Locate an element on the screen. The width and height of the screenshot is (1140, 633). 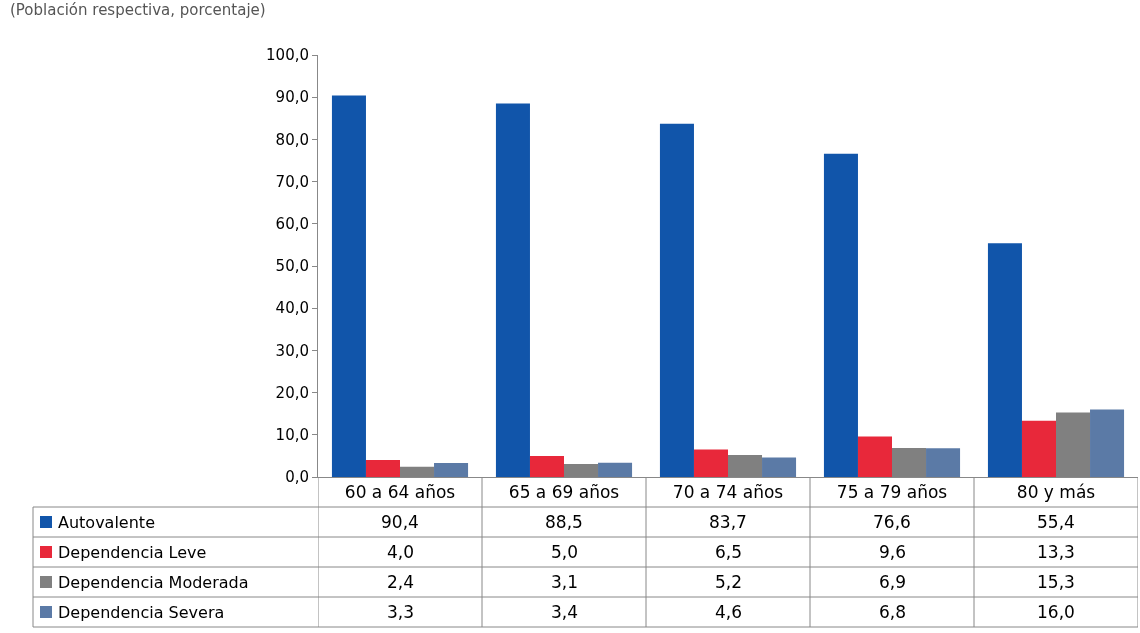
y-tick-label: 30,0 is located at coordinates (292, 350).